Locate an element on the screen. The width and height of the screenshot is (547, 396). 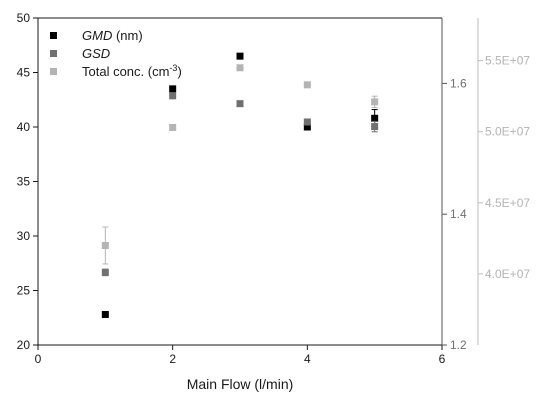
y-left-tick-label: 45 is located at coordinates (24, 73).